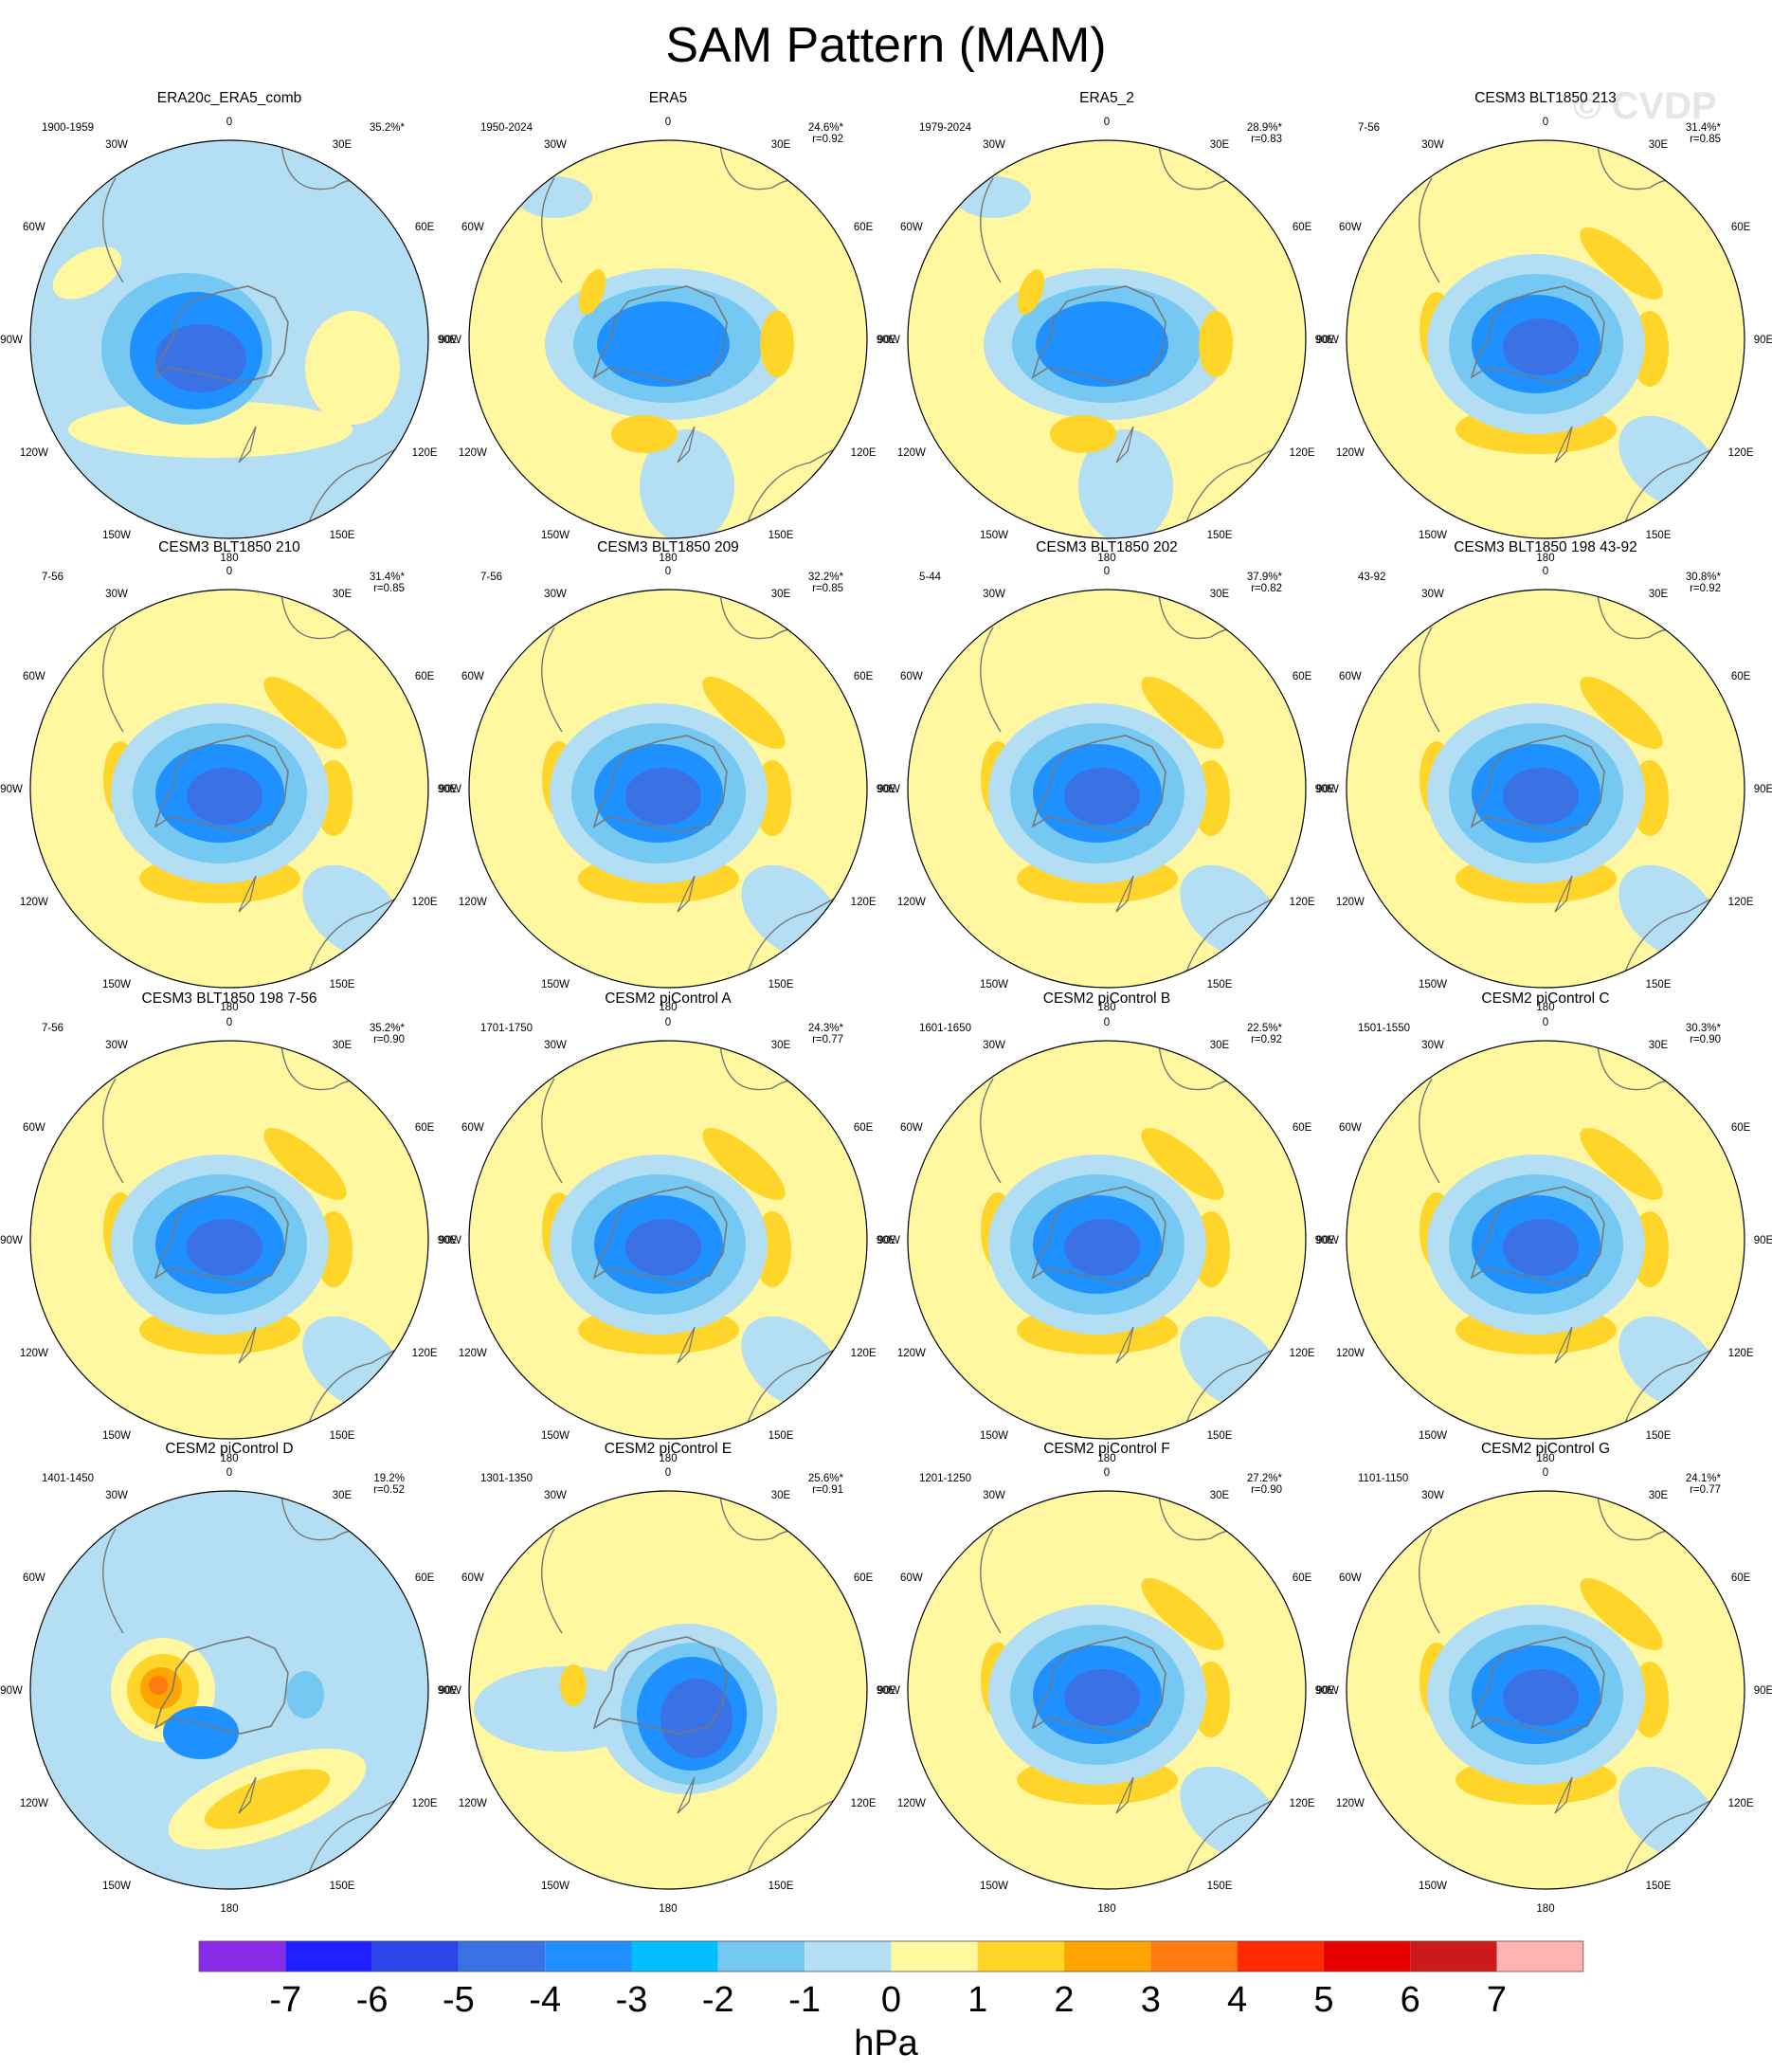  What do you see at coordinates (506, 1479) in the screenshot?
I see `analysis-period: 1301-1350` at bounding box center [506, 1479].